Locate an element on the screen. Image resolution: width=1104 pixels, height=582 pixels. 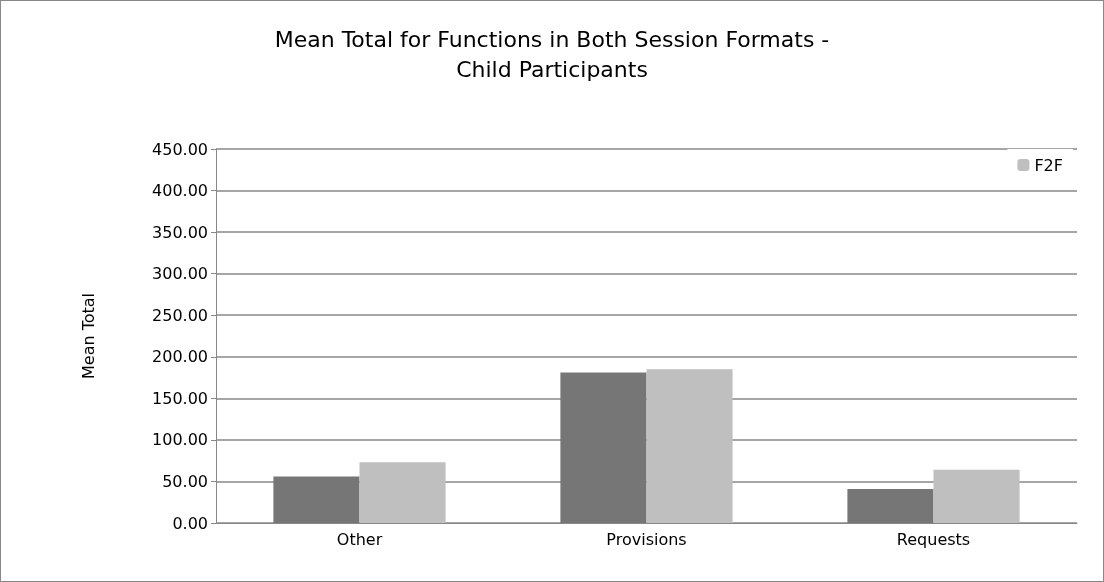
y-tick-label: 350.00 is located at coordinates (180, 232).